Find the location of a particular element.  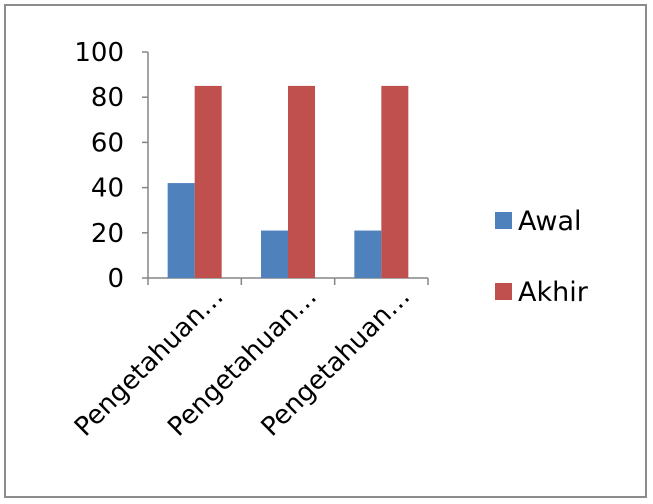

legend-swatch-awal is located at coordinates (503, 220).